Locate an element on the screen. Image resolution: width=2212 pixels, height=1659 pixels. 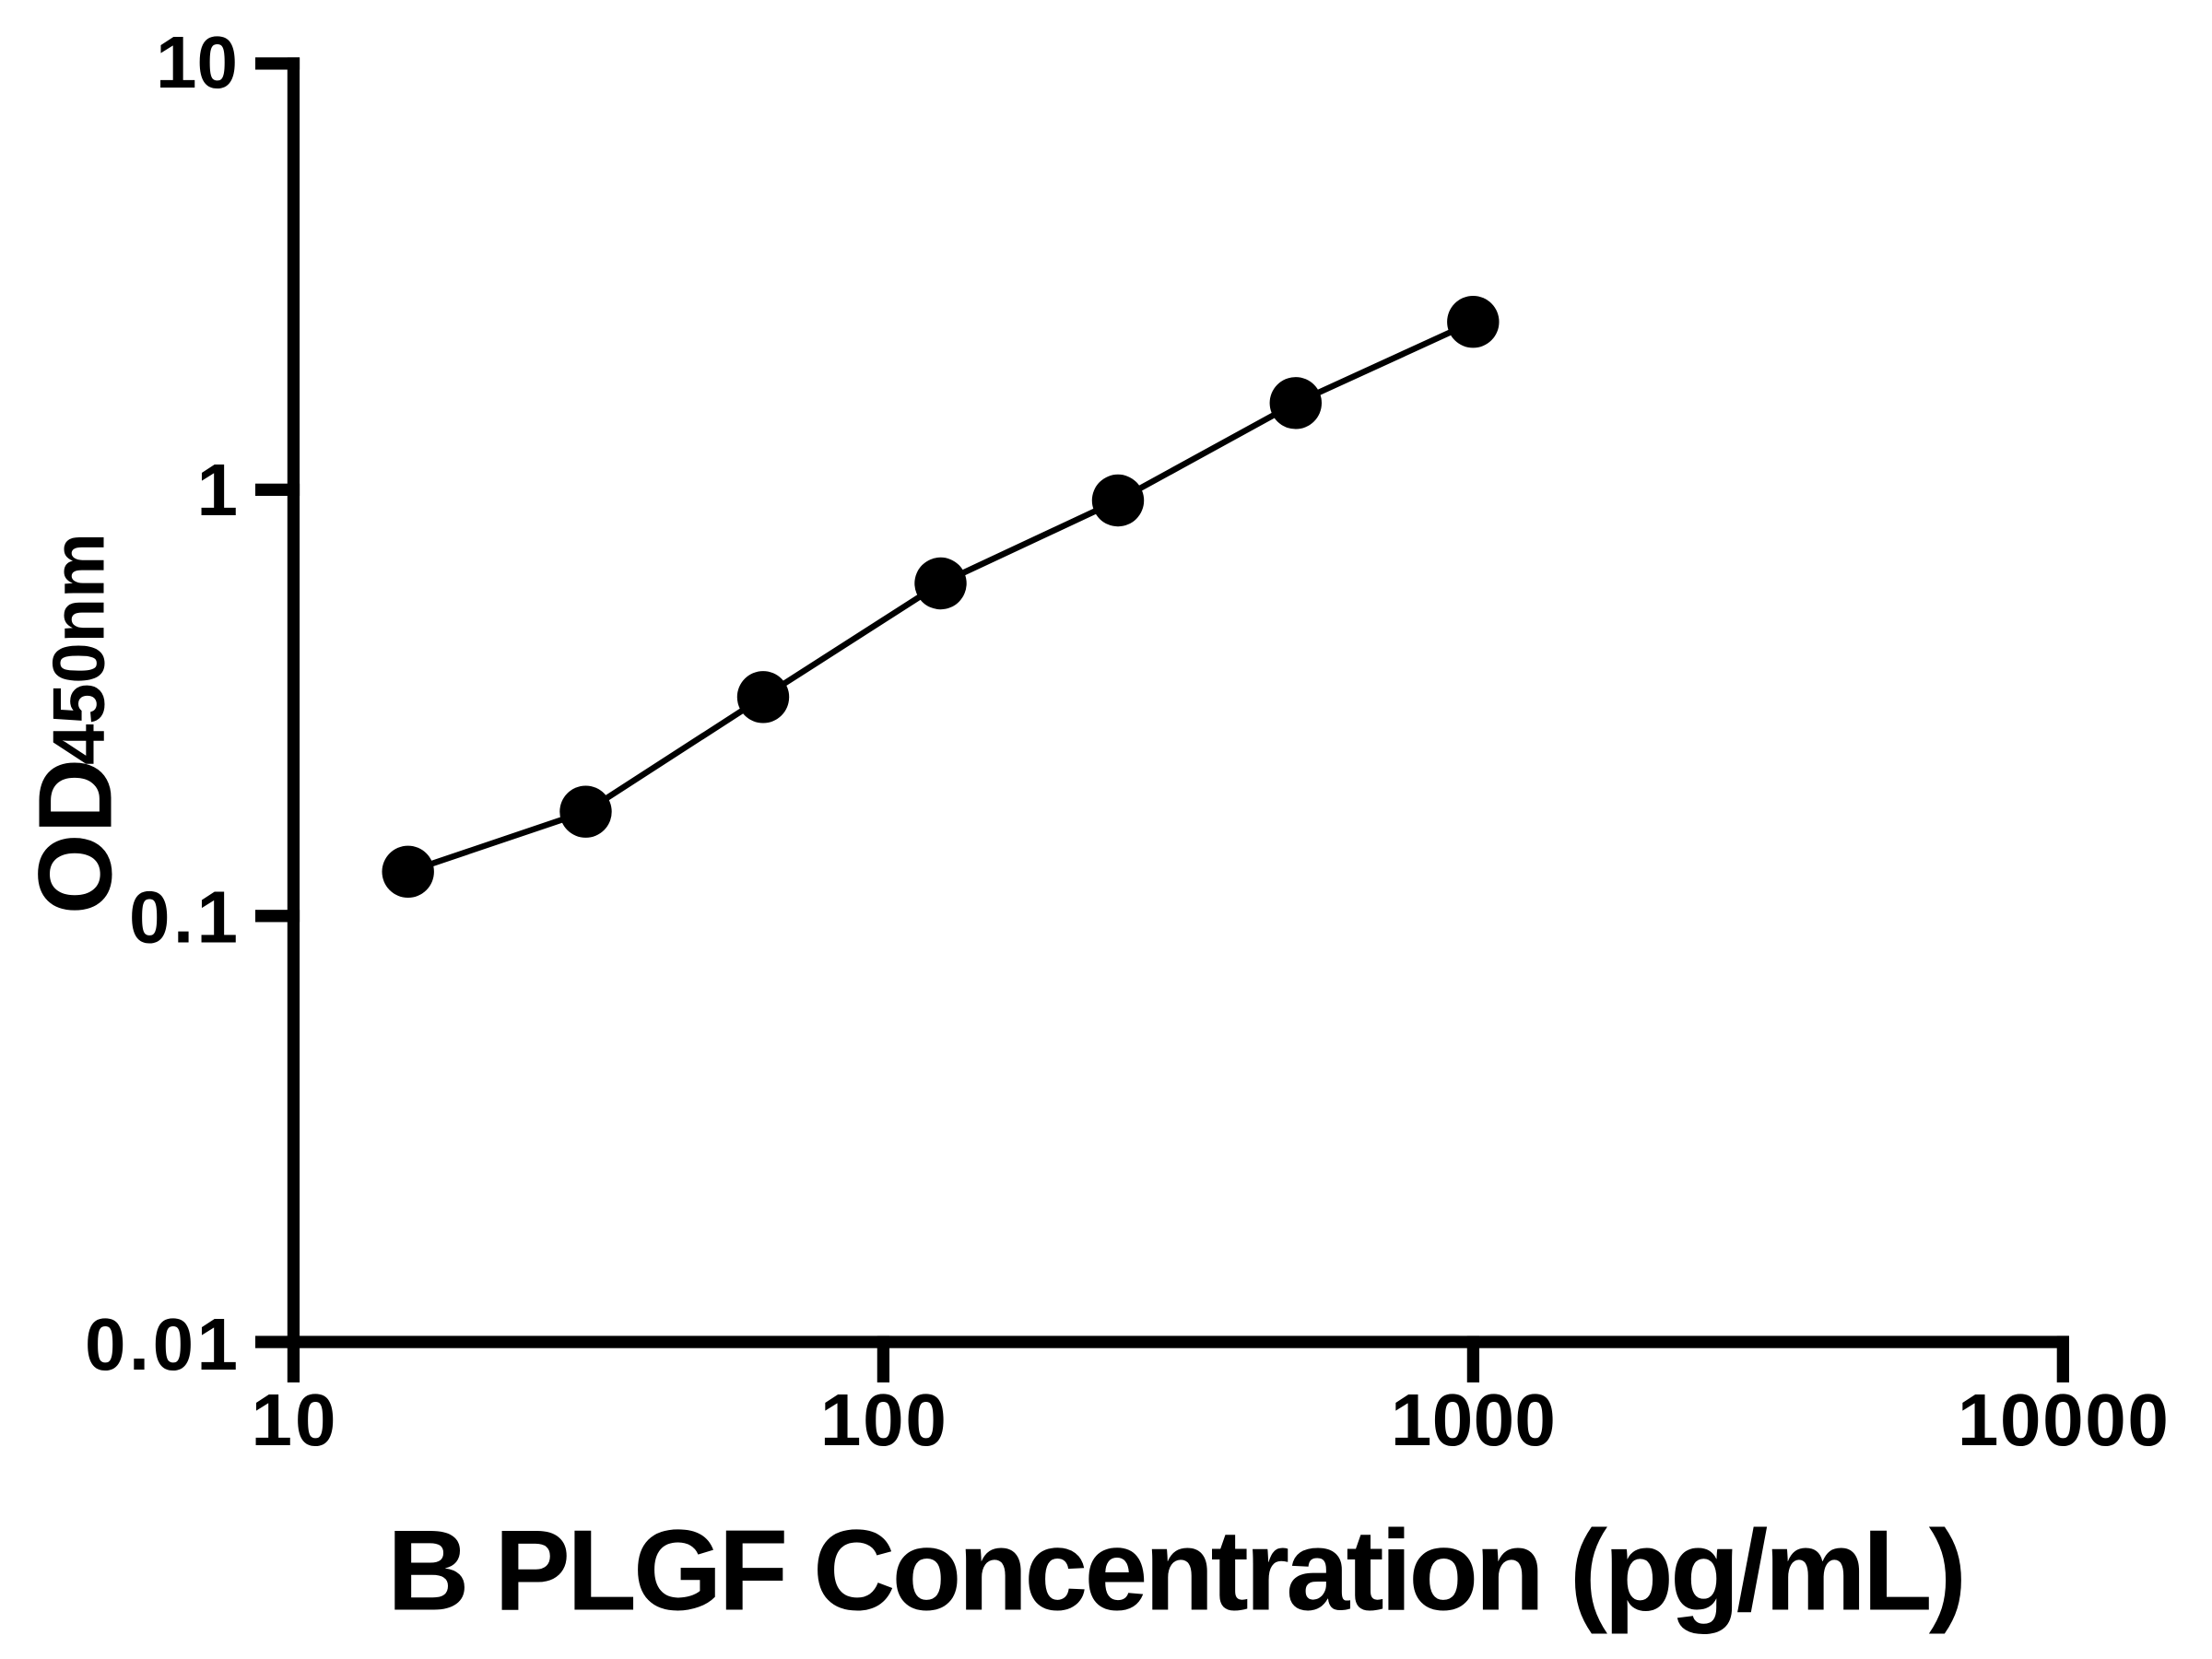
svg-text: B PLGF Concentration (pg/mL) is located at coordinates (1177, 1570).